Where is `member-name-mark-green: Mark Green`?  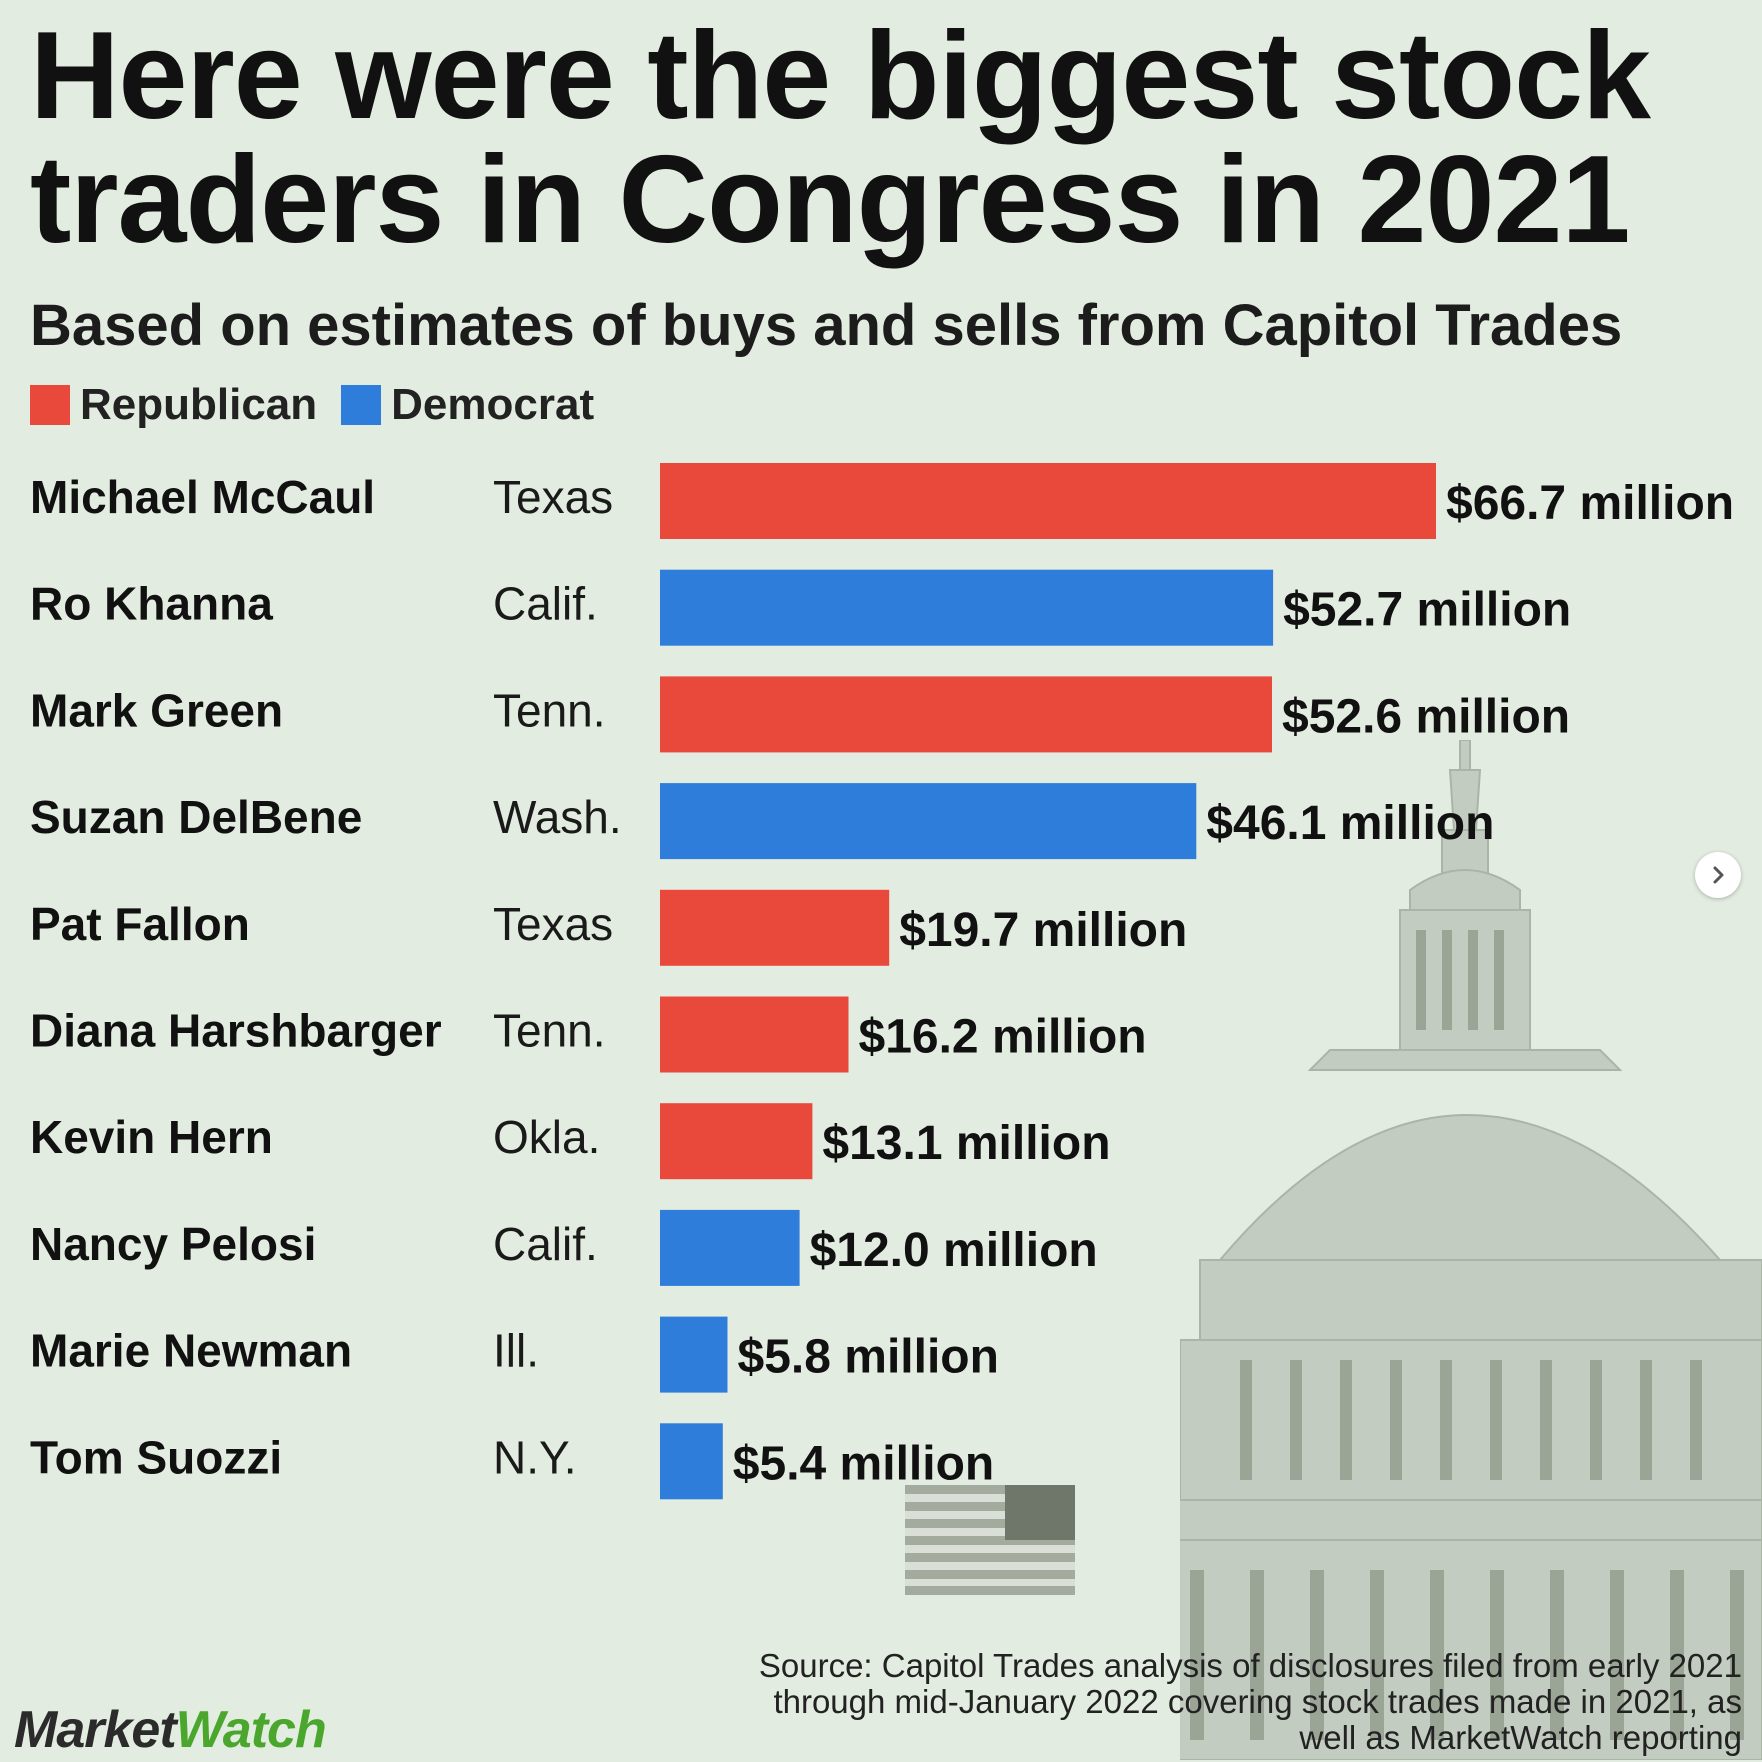 member-name-mark-green: Mark Green is located at coordinates (156, 710).